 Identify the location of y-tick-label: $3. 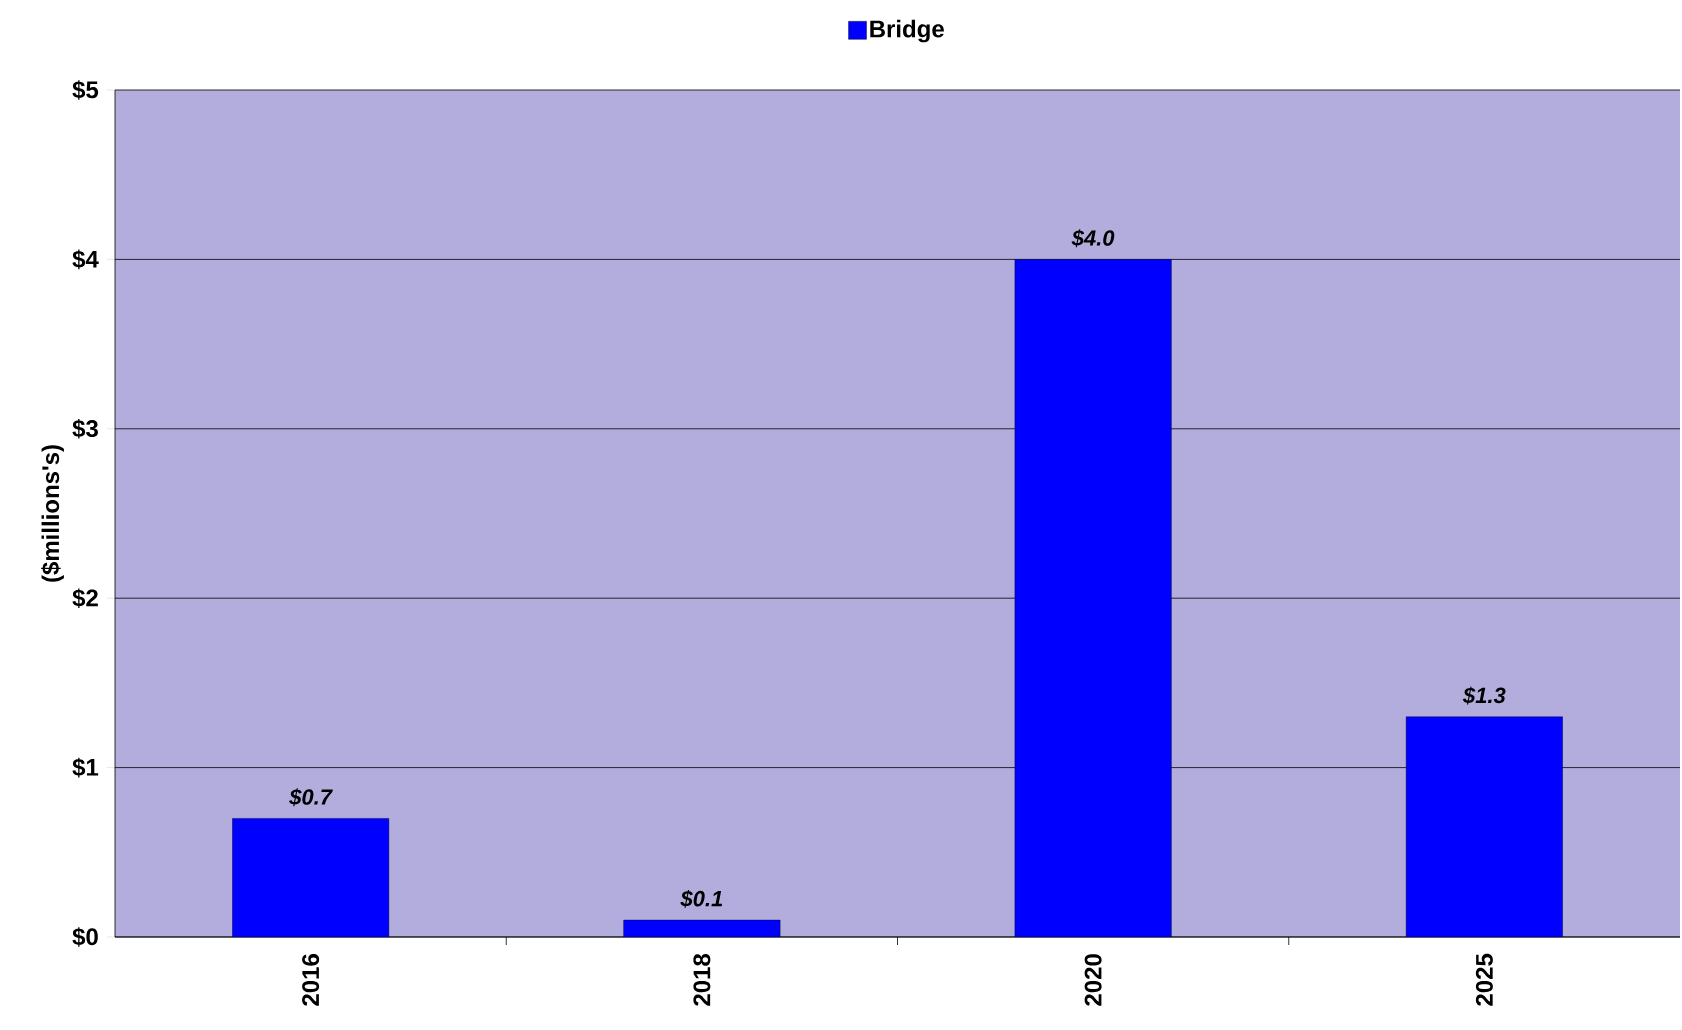
(85, 429).